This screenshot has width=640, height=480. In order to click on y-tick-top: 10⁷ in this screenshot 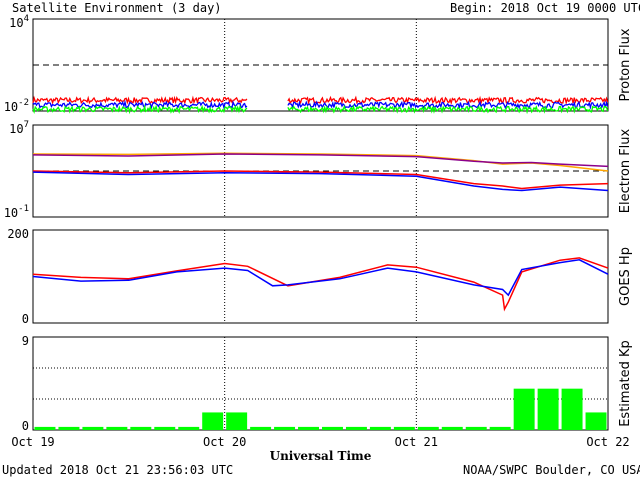, I will do `click(19, 128)`.